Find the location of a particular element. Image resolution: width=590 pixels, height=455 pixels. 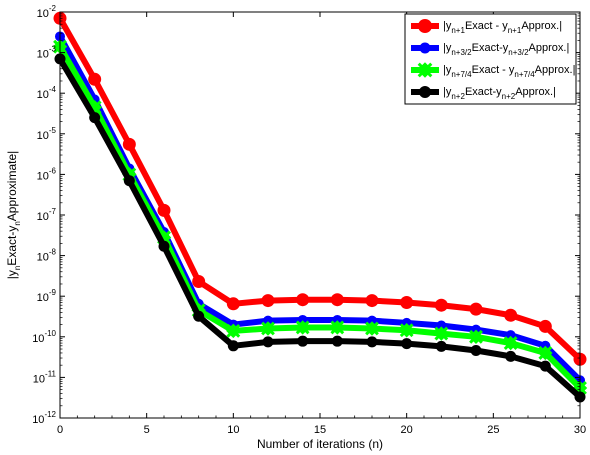

x-tick-label: 5 is located at coordinates (147, 430).